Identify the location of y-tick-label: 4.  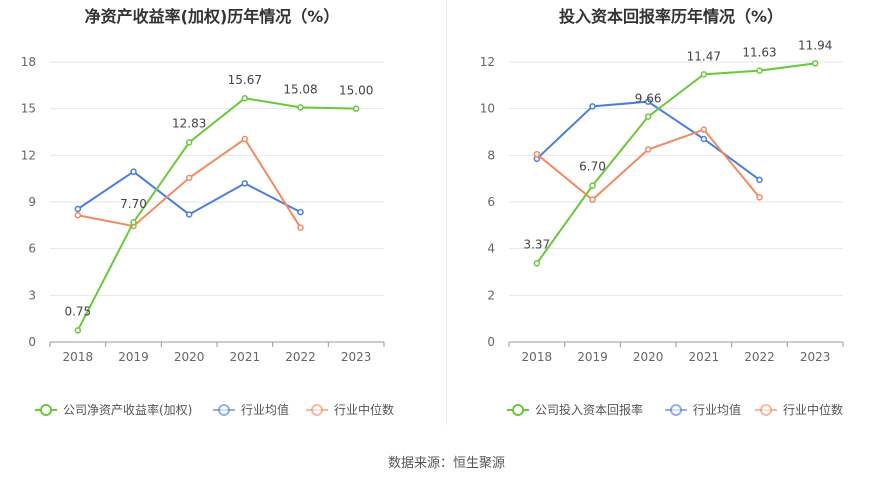
(491, 249).